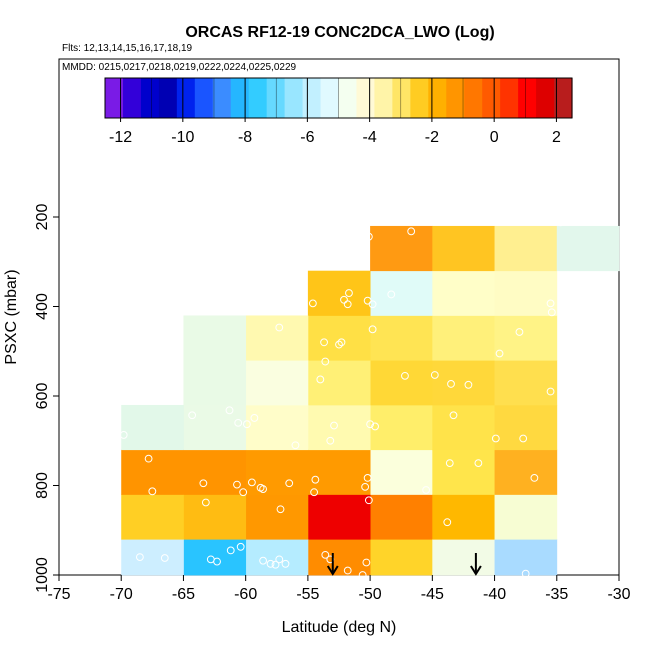 Image resolution: width=650 pixels, height=650 pixels. What do you see at coordinates (42, 575) in the screenshot?
I see `y-tick-label: 1000` at bounding box center [42, 575].